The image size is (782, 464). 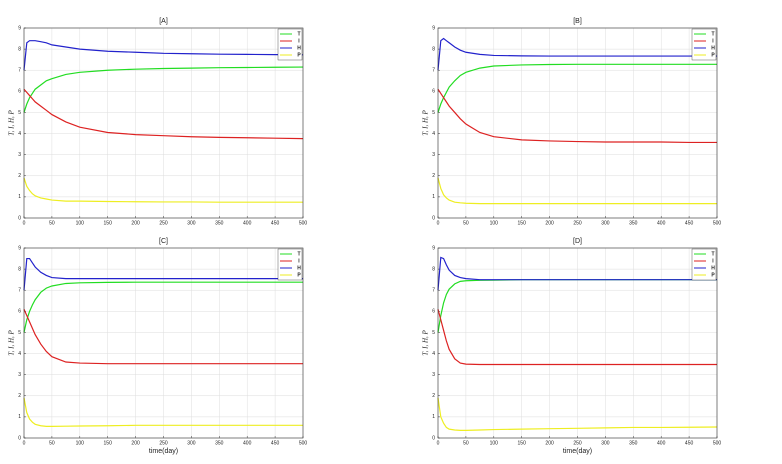 What do you see at coordinates (163, 21) in the screenshot?
I see `chart-title: [A]` at bounding box center [163, 21].